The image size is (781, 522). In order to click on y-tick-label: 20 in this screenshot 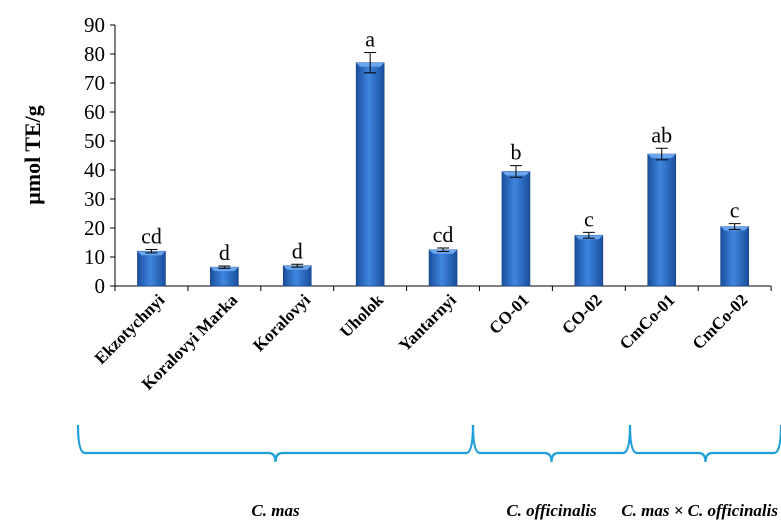, I will do `click(94, 228)`.